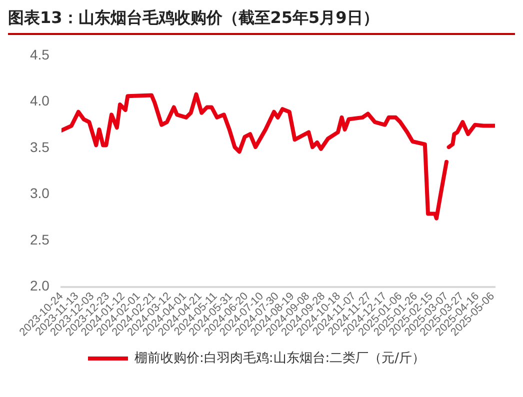 The height and width of the screenshot is (397, 523). What do you see at coordinates (40, 54) in the screenshot?
I see `y-tick-label: 4.5` at bounding box center [40, 54].